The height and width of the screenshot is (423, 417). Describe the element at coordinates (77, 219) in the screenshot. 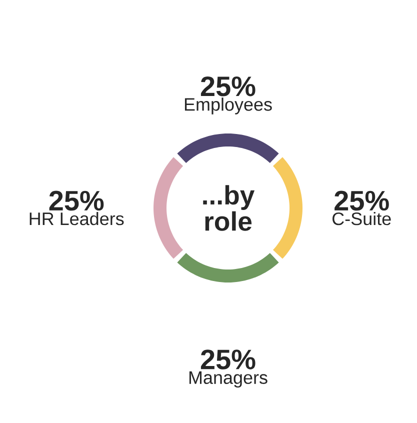

I see `slice-label: HR Leaders` at that location.